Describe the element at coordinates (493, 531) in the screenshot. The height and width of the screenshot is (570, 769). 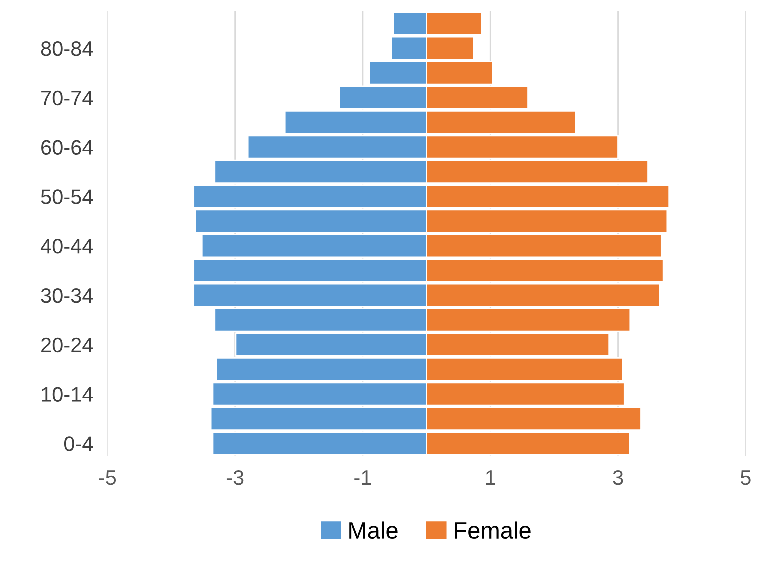
I see `legend-label: Female` at that location.